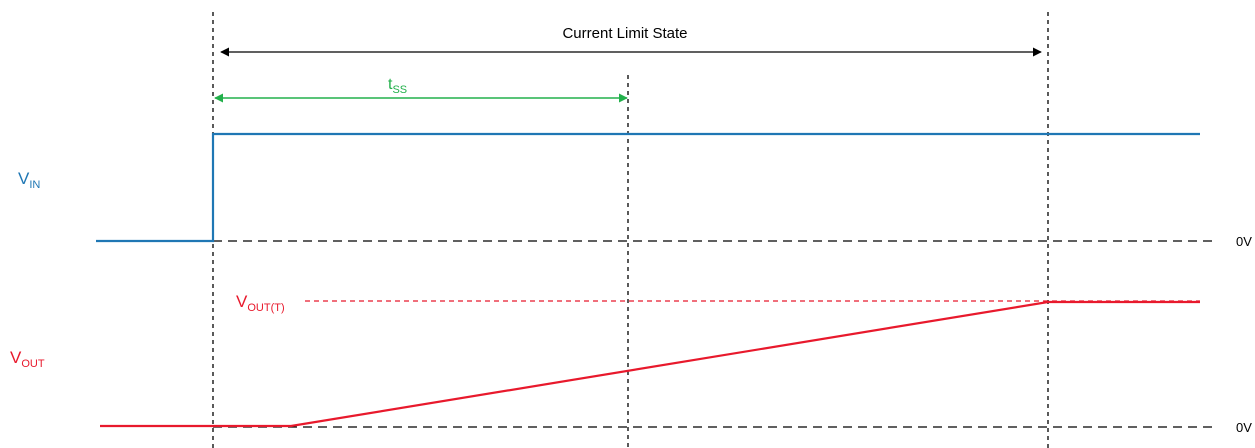  Describe the element at coordinates (624, 33) in the screenshot. I see `current-limit-state-label: Current Limit State` at that location.